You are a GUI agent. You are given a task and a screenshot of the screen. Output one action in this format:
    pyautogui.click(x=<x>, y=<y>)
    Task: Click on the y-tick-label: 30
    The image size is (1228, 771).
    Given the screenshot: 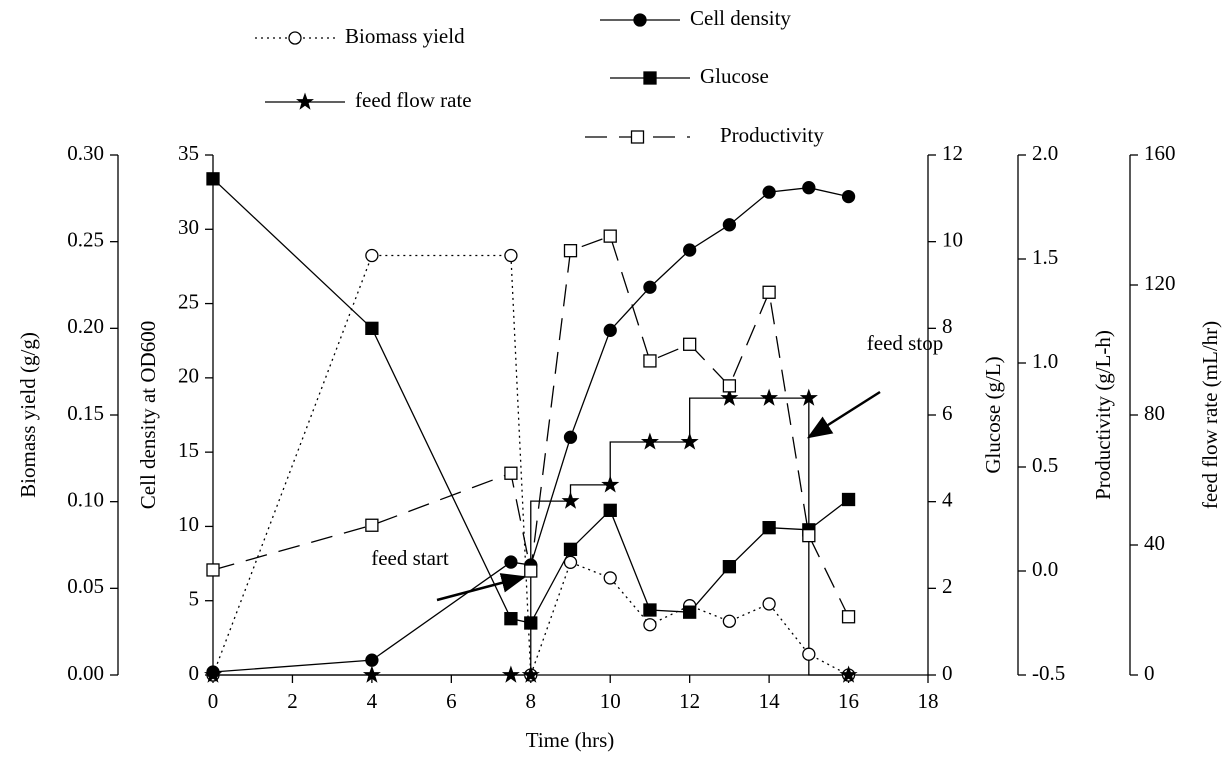 What is the action you would take?
    pyautogui.click(x=188, y=227)
    